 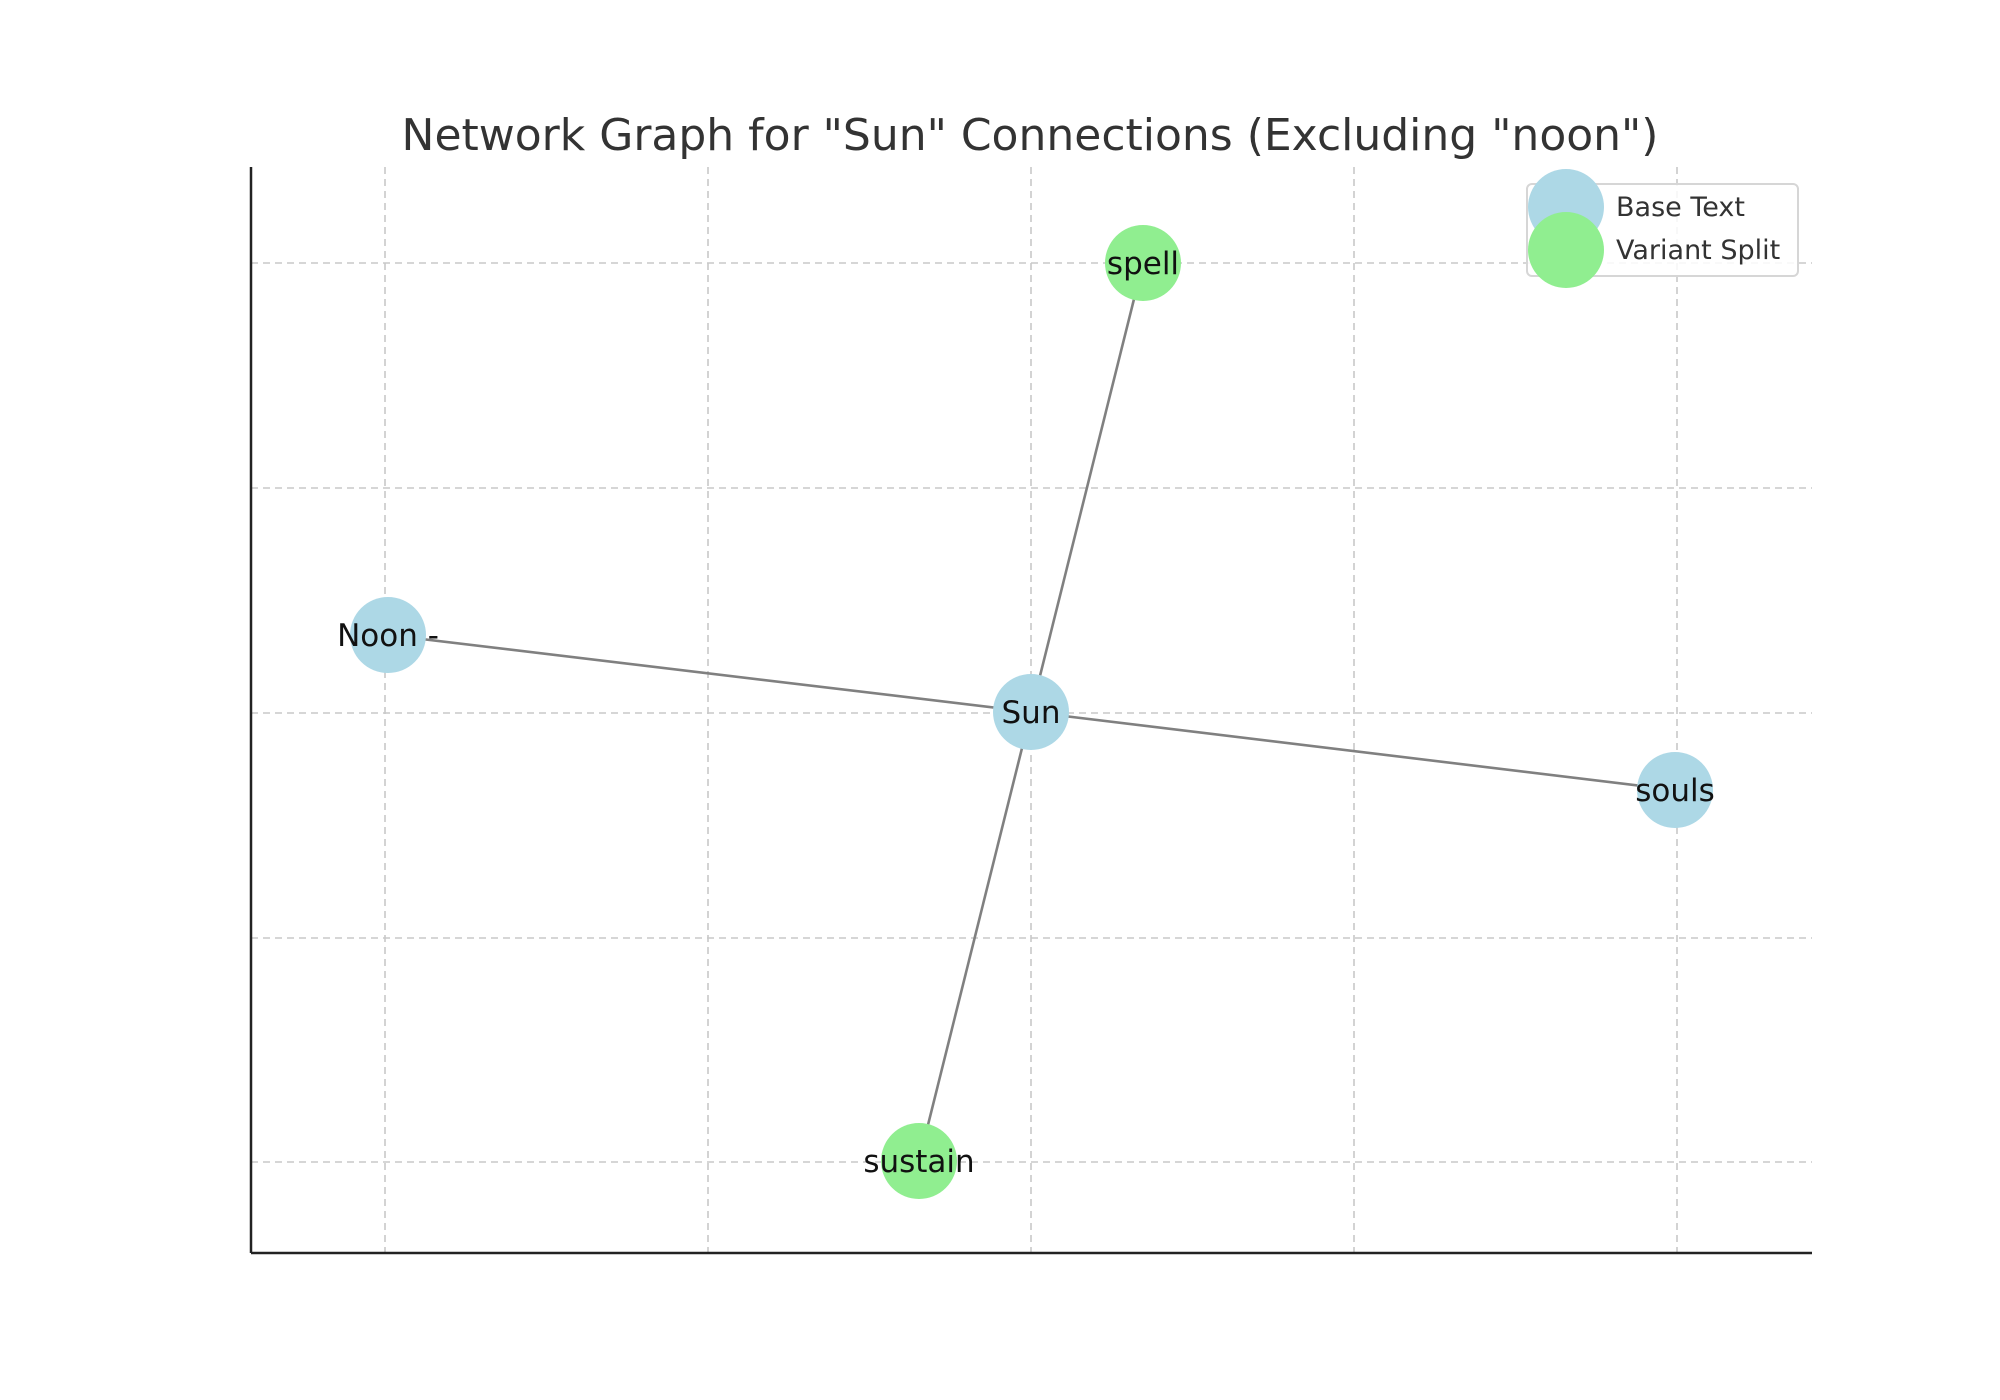 I want to click on node-spell: spell, so click(x=1143, y=263).